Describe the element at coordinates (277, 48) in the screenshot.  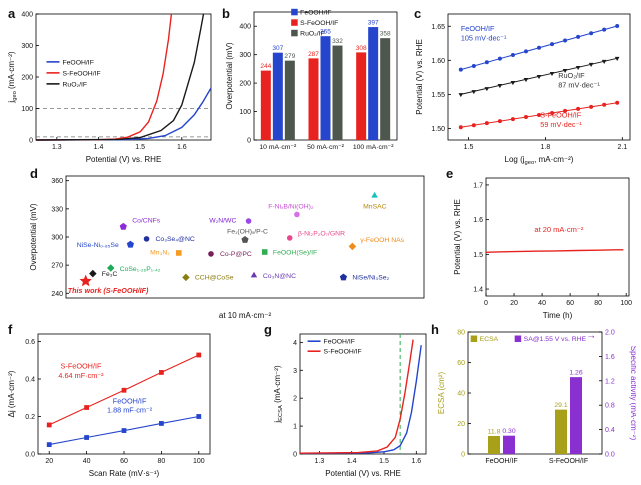
I see `svg-text: 307` at that location.